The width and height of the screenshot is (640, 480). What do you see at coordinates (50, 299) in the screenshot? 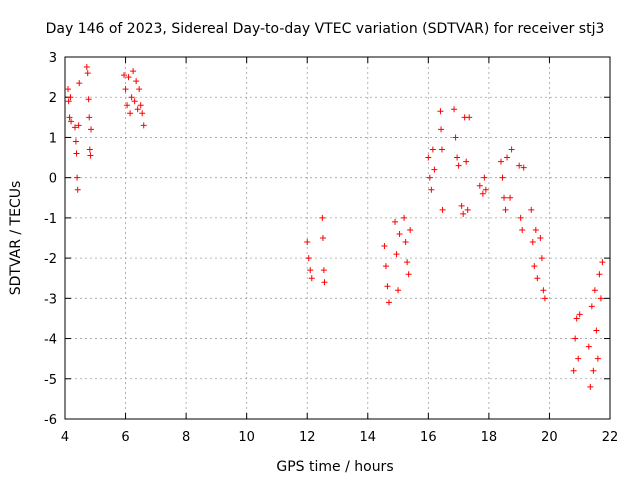
I see `y-tick-label: -3` at bounding box center [50, 299].